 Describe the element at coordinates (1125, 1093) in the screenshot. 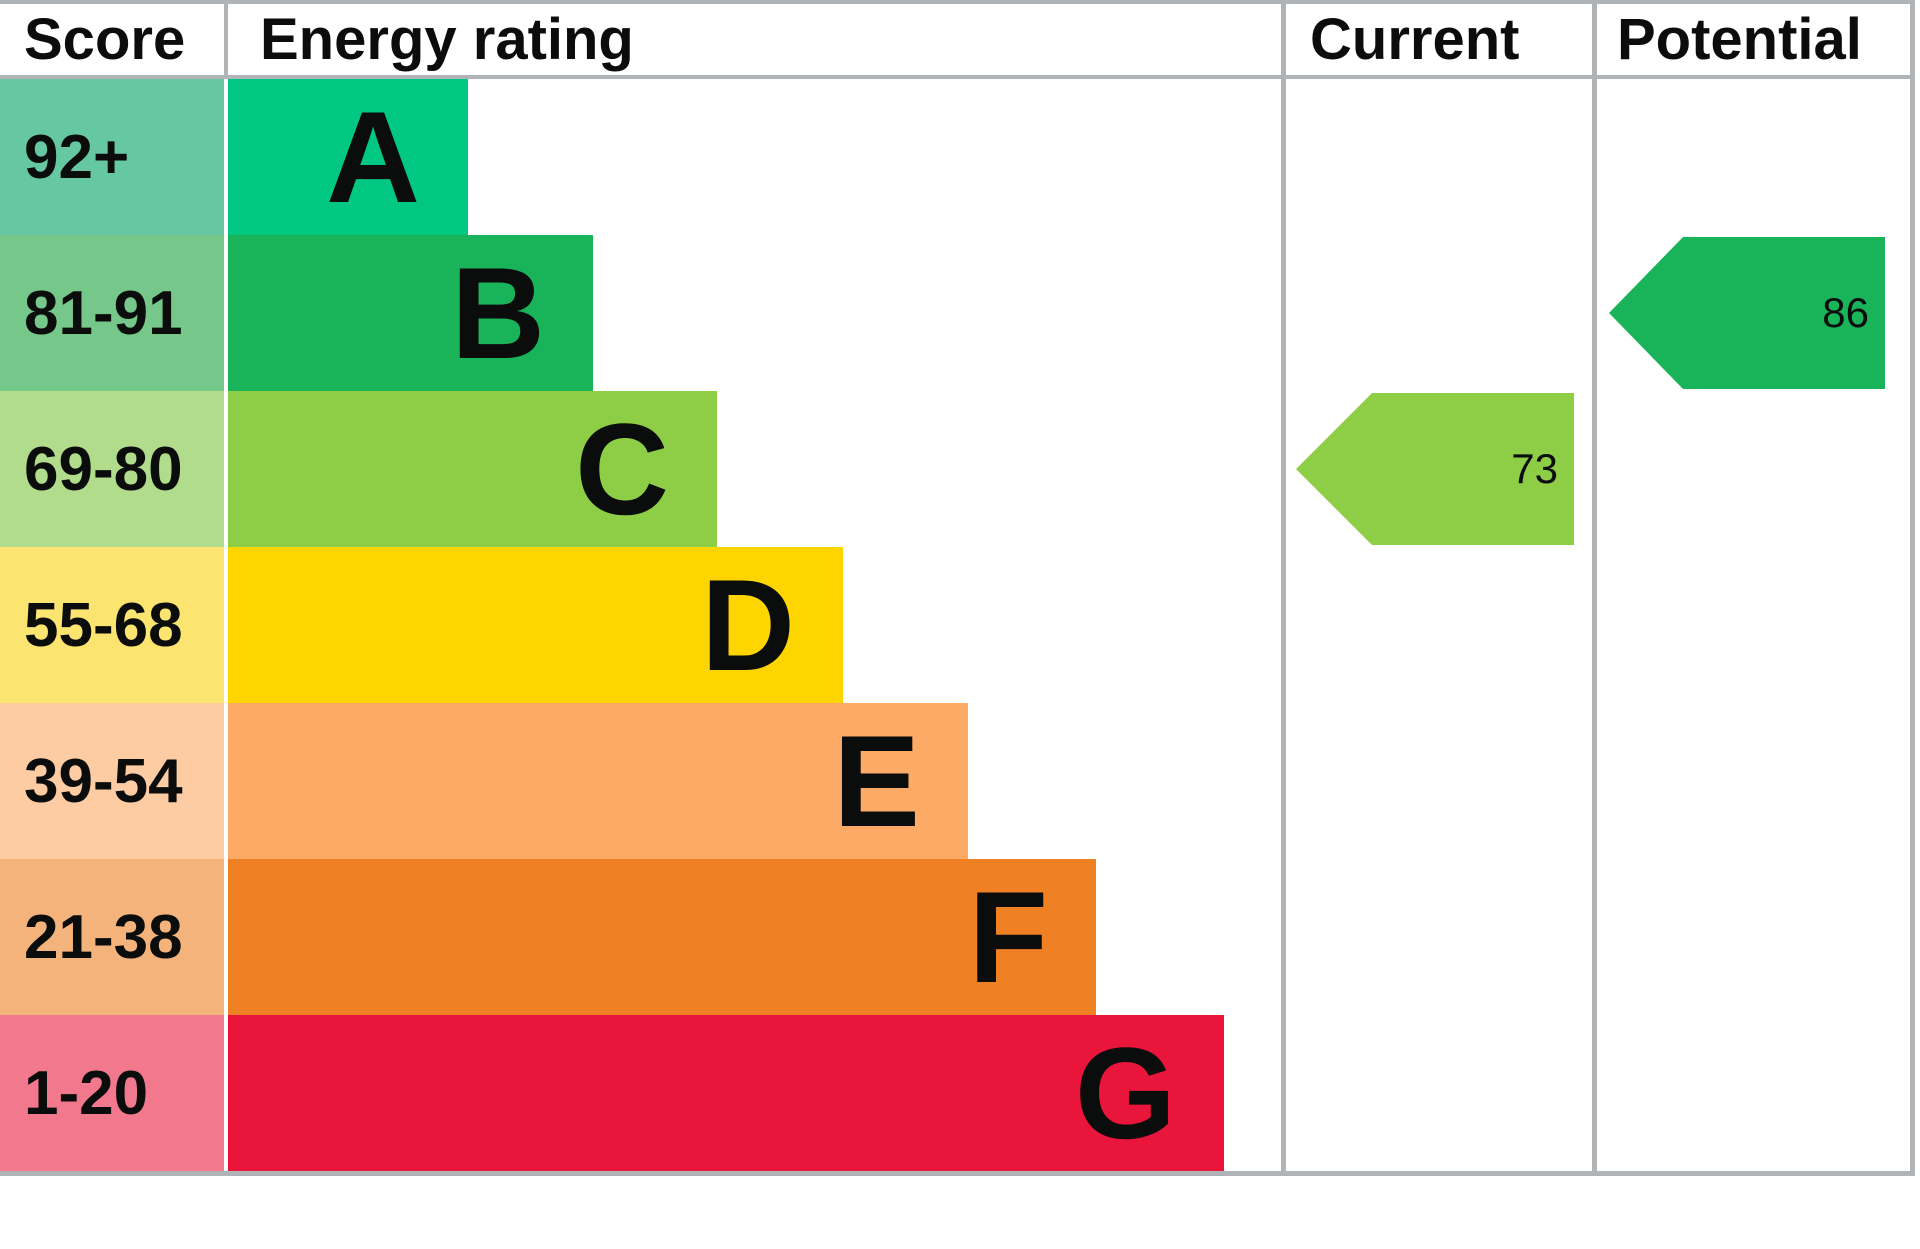

I see `band-letter-label: G` at that location.